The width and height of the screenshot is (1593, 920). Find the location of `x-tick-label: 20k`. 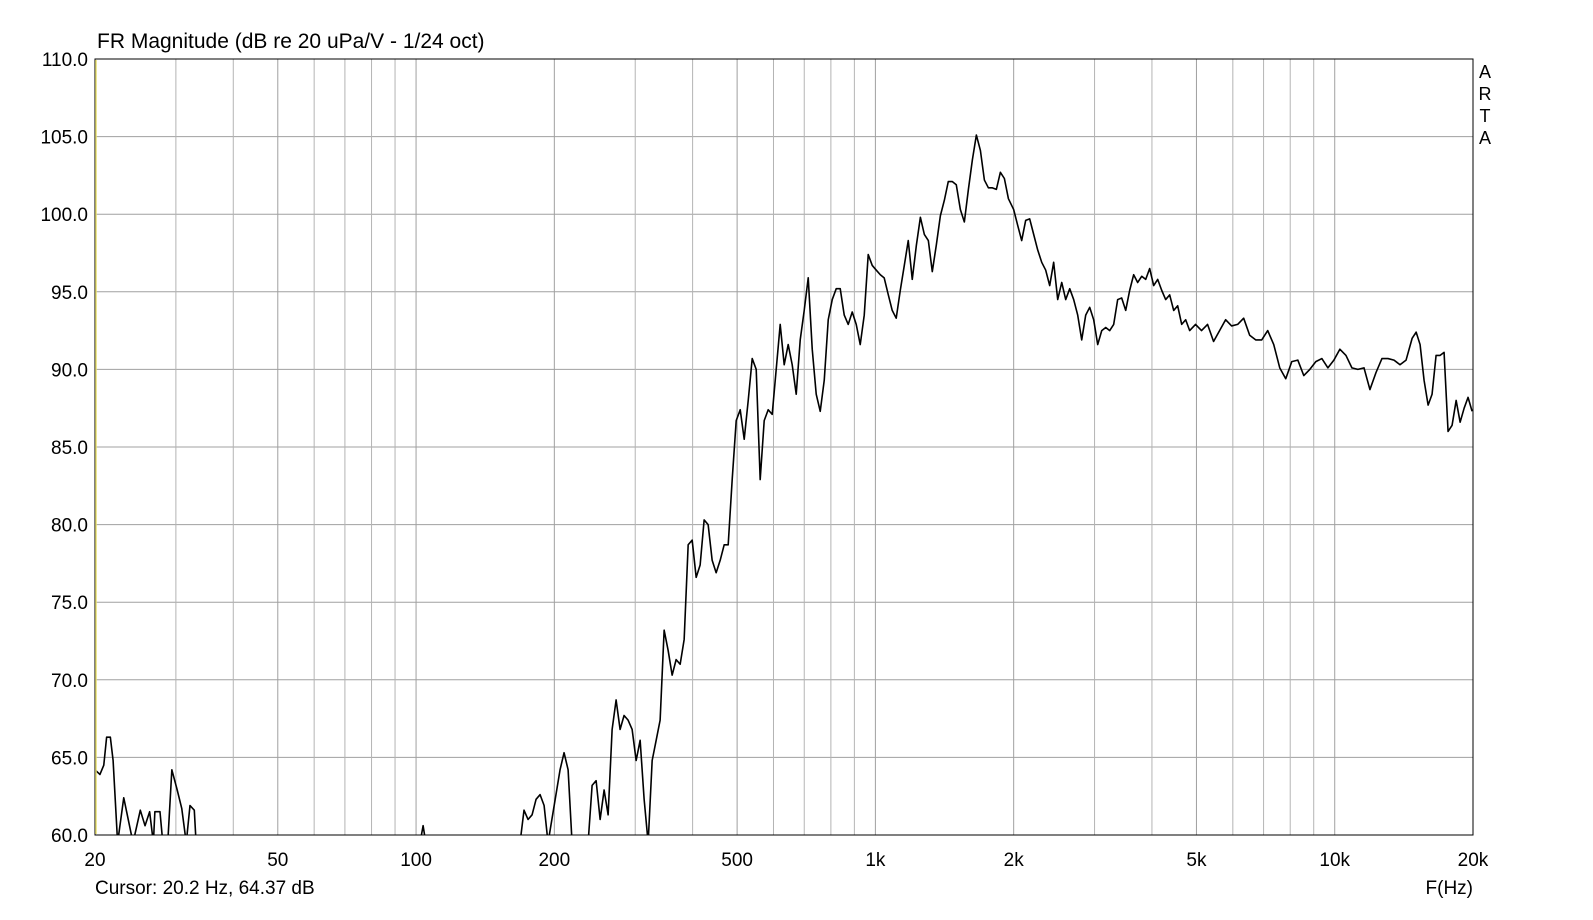

x-tick-label: 20k is located at coordinates (1473, 860).